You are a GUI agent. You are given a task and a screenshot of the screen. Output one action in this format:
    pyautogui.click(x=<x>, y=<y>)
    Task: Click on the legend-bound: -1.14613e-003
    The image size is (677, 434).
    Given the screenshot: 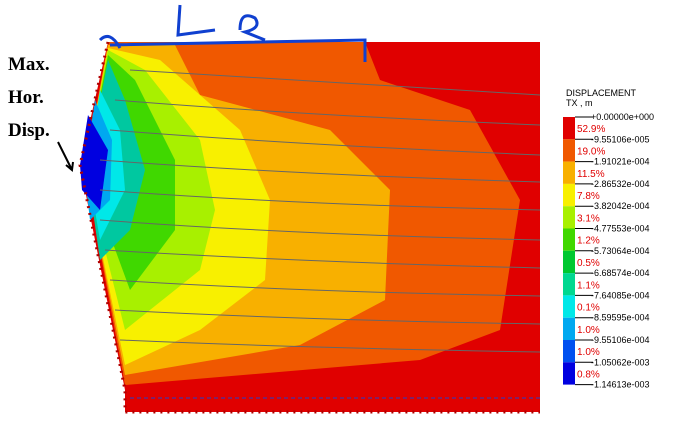 What is the action you would take?
    pyautogui.click(x=620, y=385)
    